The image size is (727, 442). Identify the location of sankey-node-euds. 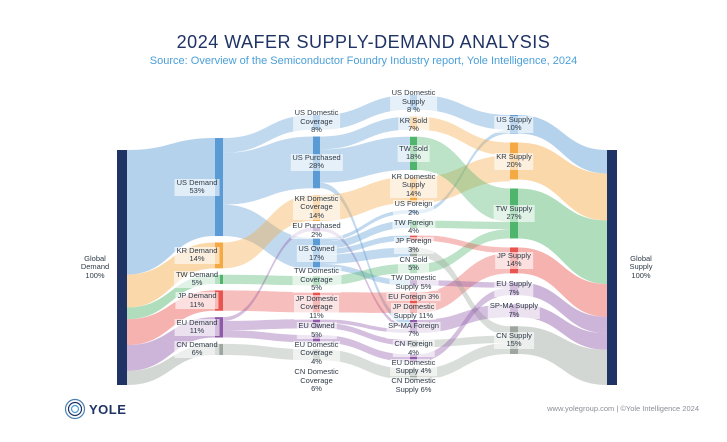
(413, 358).